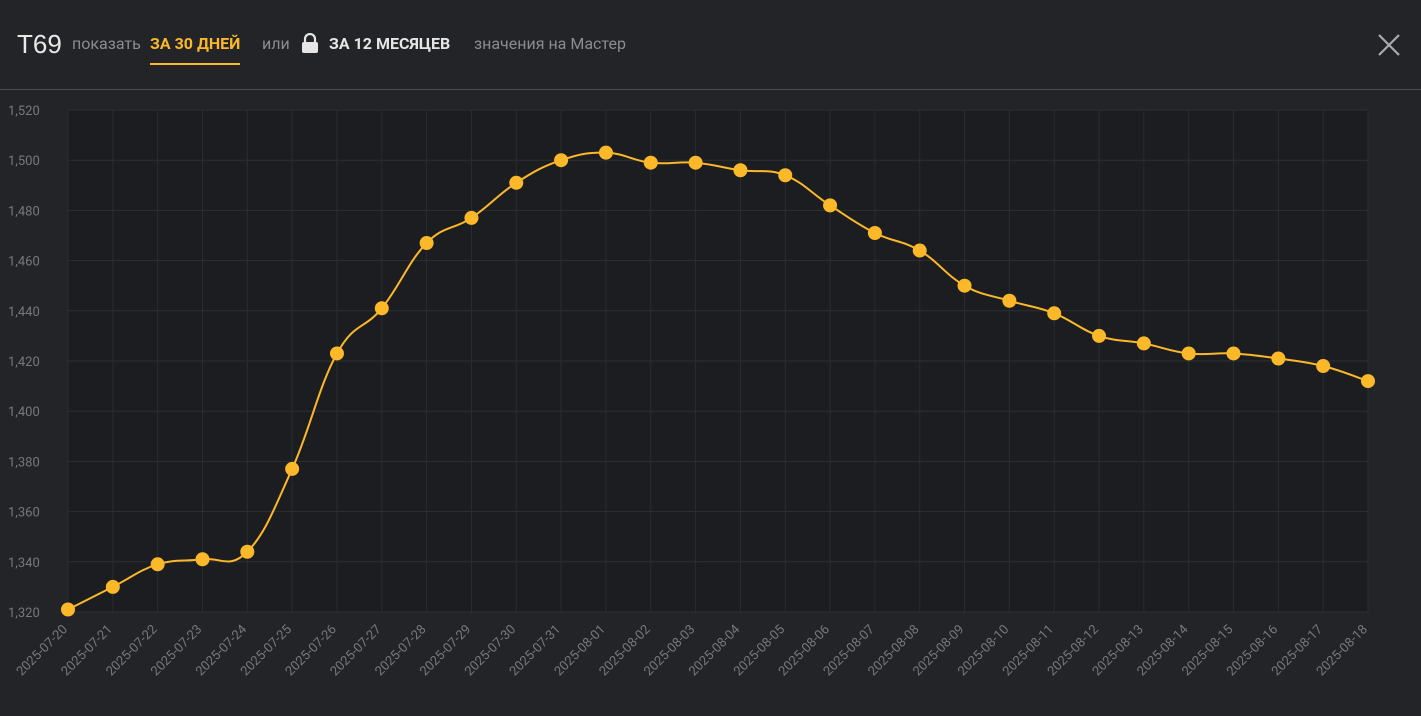  What do you see at coordinates (390, 43) in the screenshot?
I see `tab-12-months: ЗА 12 МЕСЯЦЕВ` at bounding box center [390, 43].